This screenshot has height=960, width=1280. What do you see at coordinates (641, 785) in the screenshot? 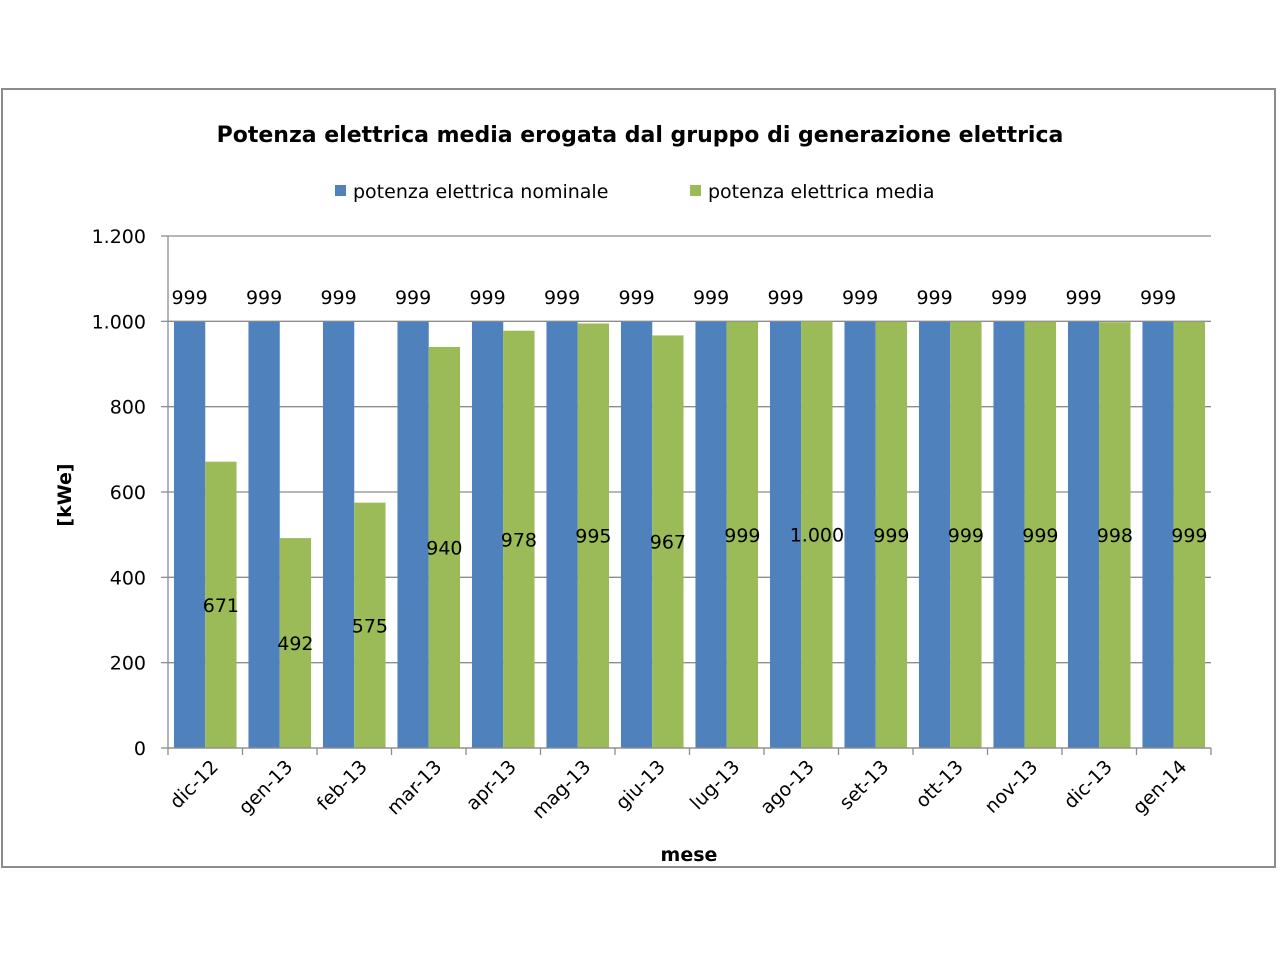
I see `x-tick-label: giu-13` at bounding box center [641, 785].